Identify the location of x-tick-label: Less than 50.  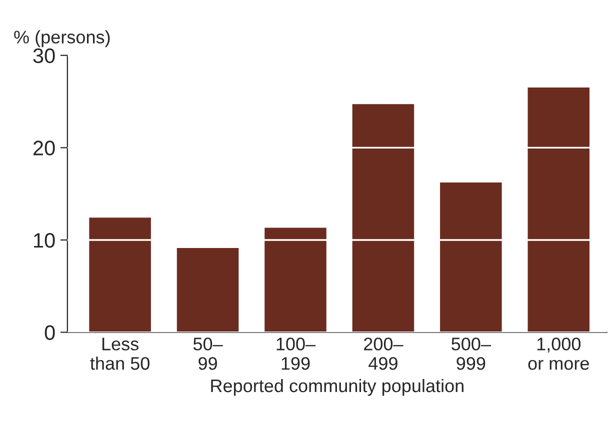
(120, 354).